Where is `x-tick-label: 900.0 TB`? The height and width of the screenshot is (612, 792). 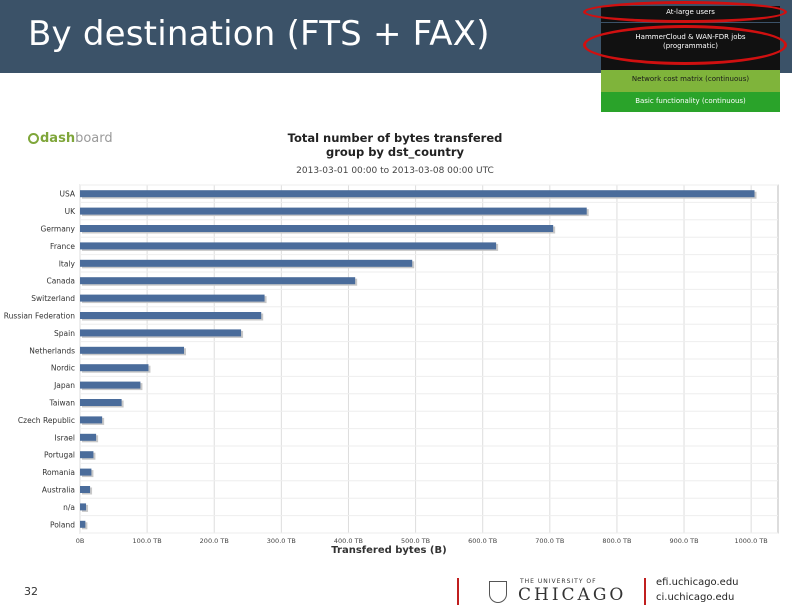 x-tick-label: 900.0 TB is located at coordinates (683, 541).